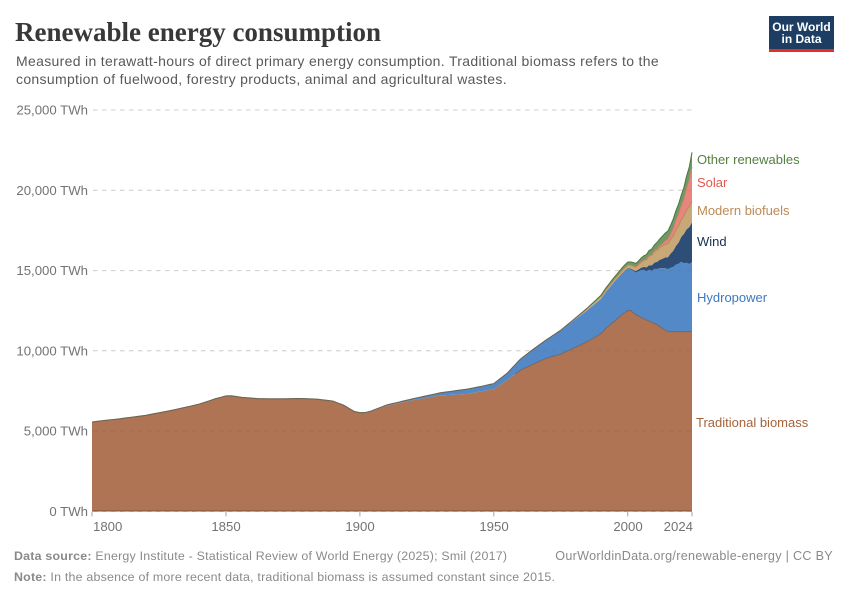  I want to click on svg-text: 2000, so click(627, 526).